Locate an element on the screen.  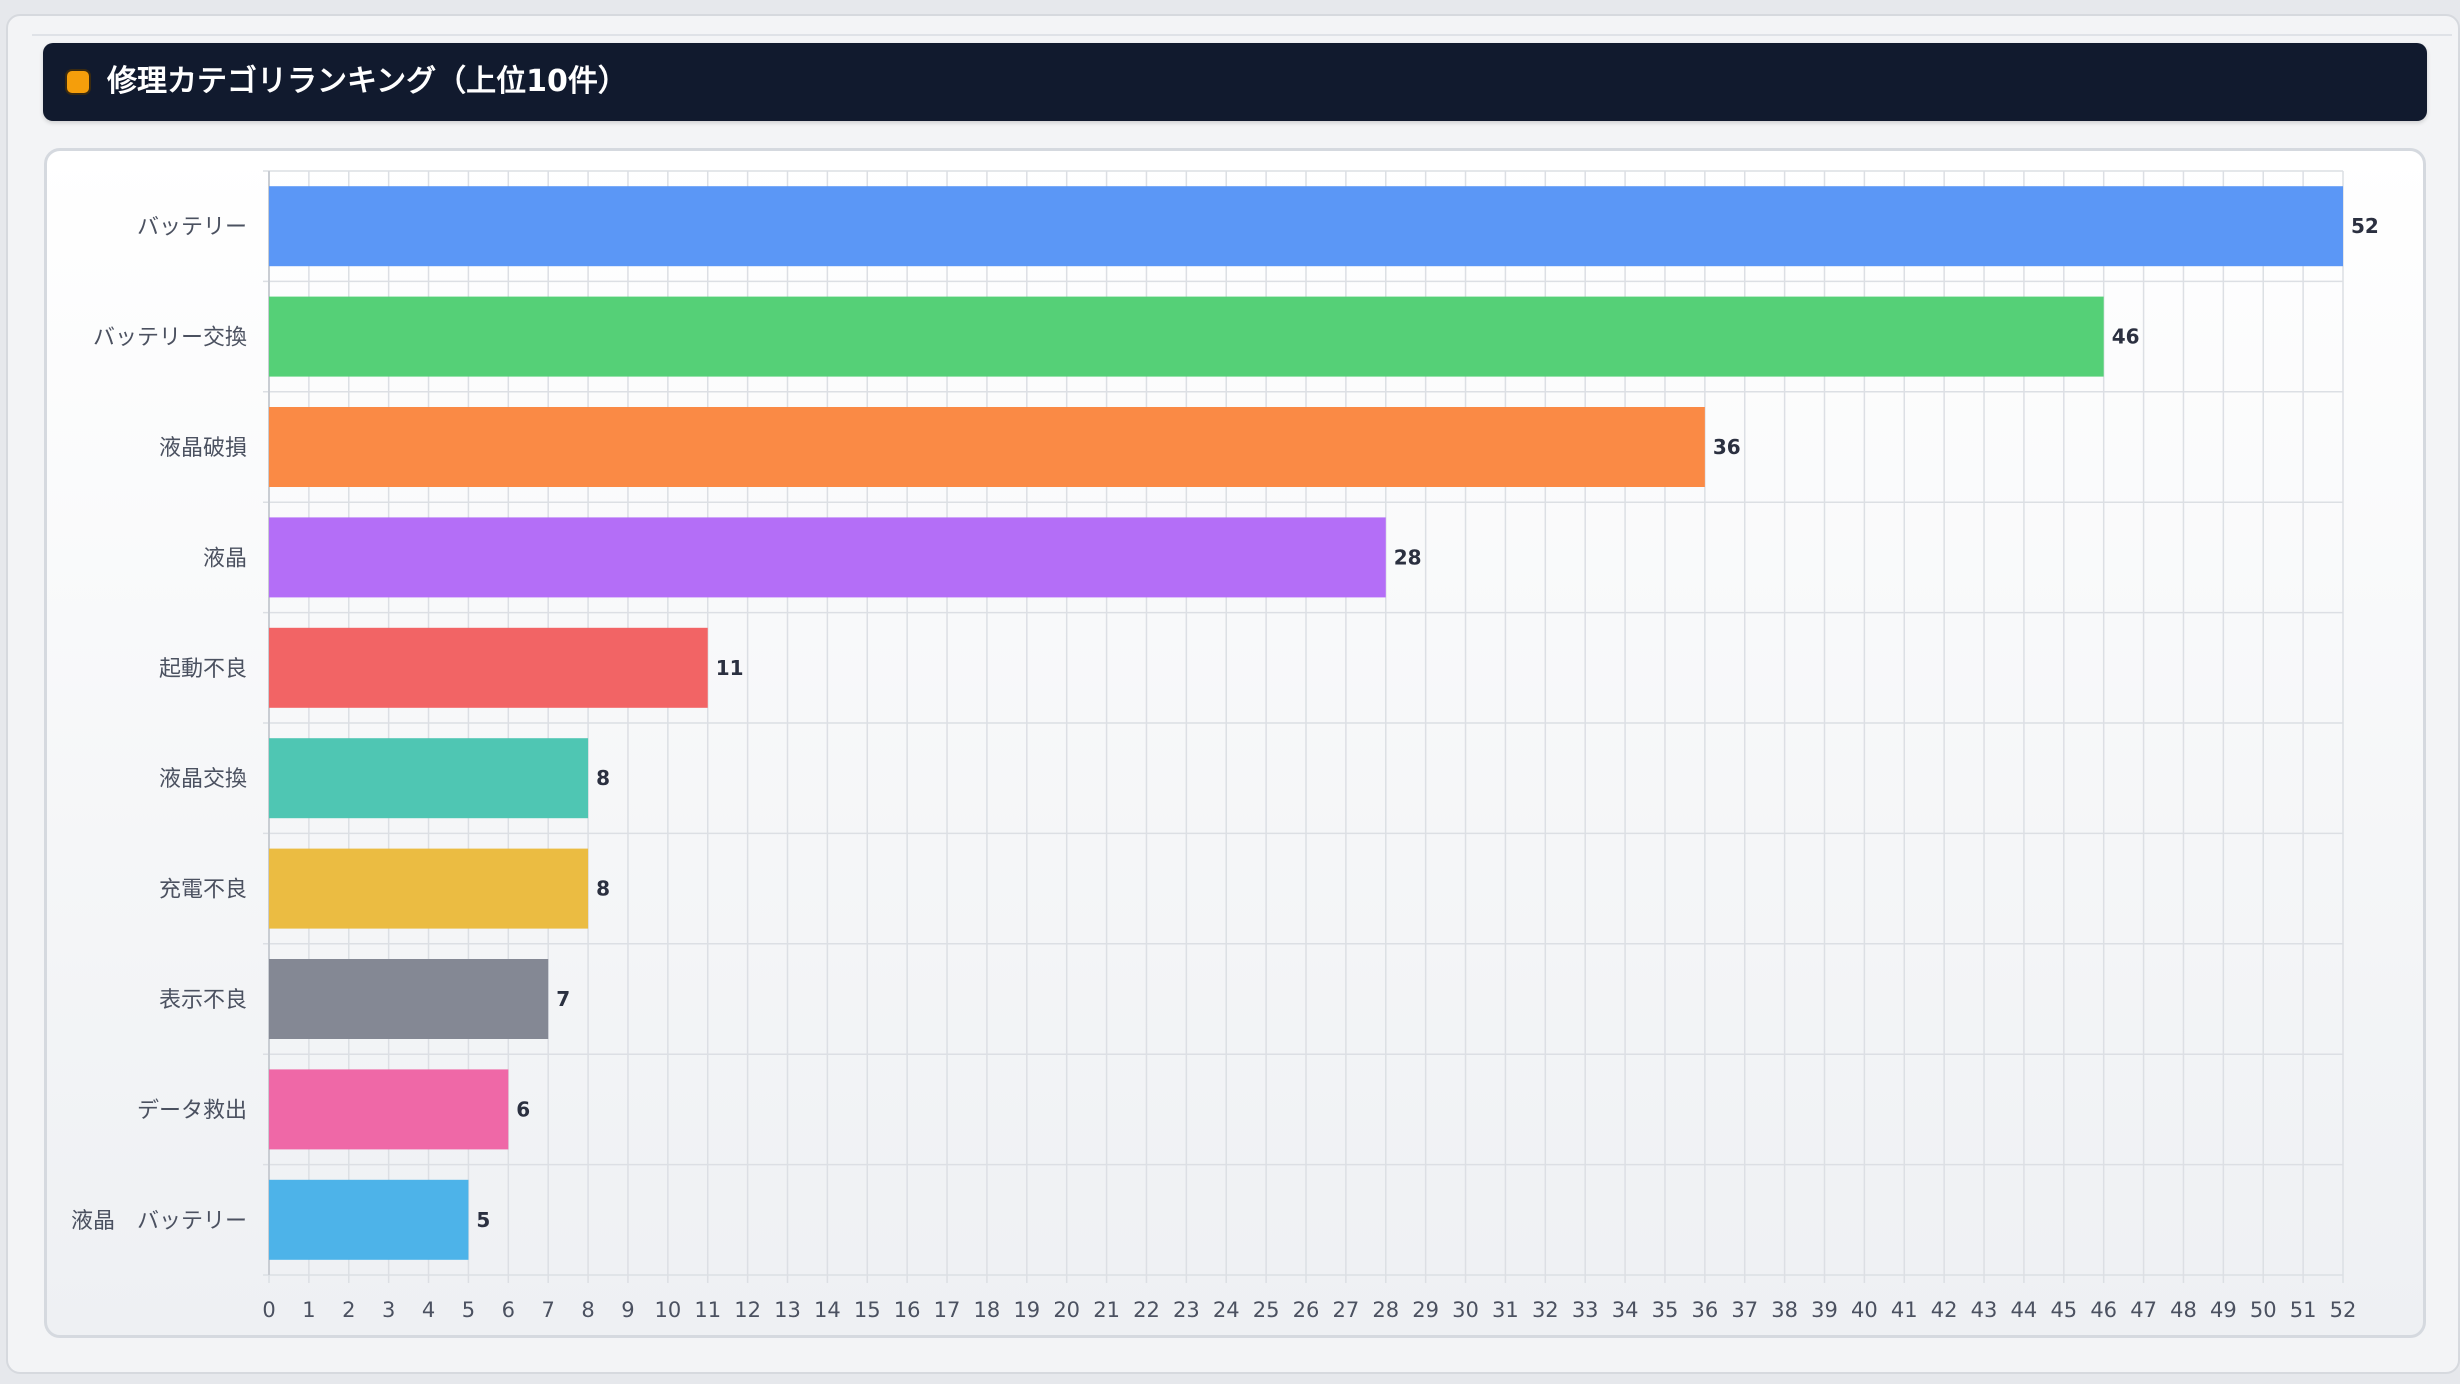
x-tick-label: 12 is located at coordinates (747, 1310).